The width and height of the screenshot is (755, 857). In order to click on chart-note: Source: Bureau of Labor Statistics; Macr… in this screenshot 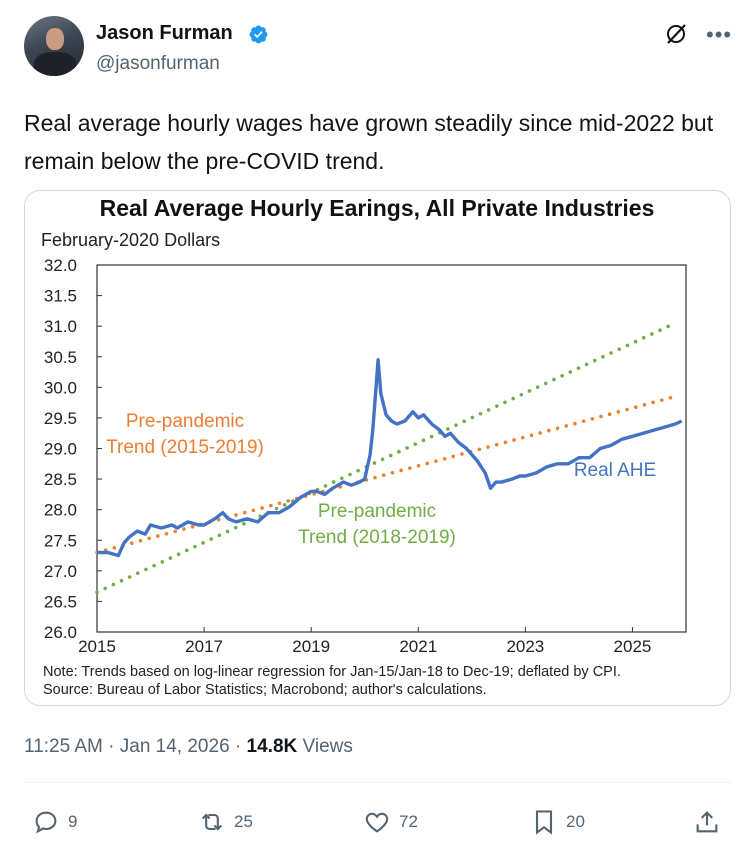, I will do `click(265, 690)`.